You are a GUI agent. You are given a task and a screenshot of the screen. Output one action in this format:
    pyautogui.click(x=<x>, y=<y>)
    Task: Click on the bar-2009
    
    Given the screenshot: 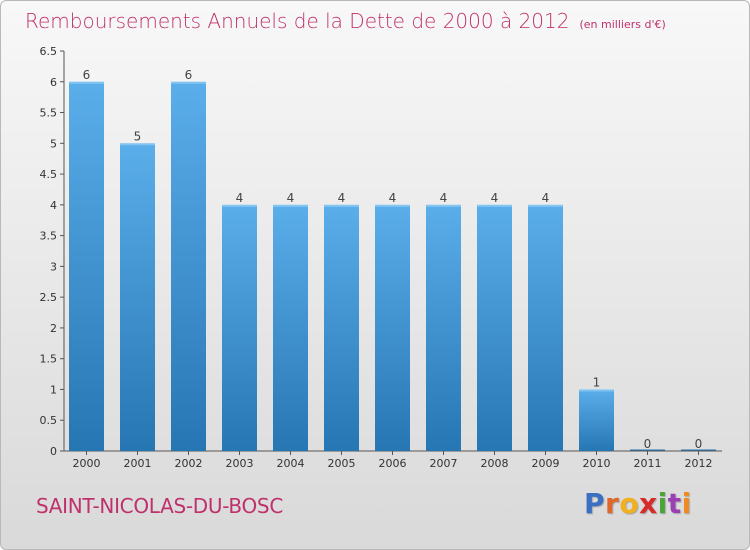 What is the action you would take?
    pyautogui.click(x=545, y=327)
    